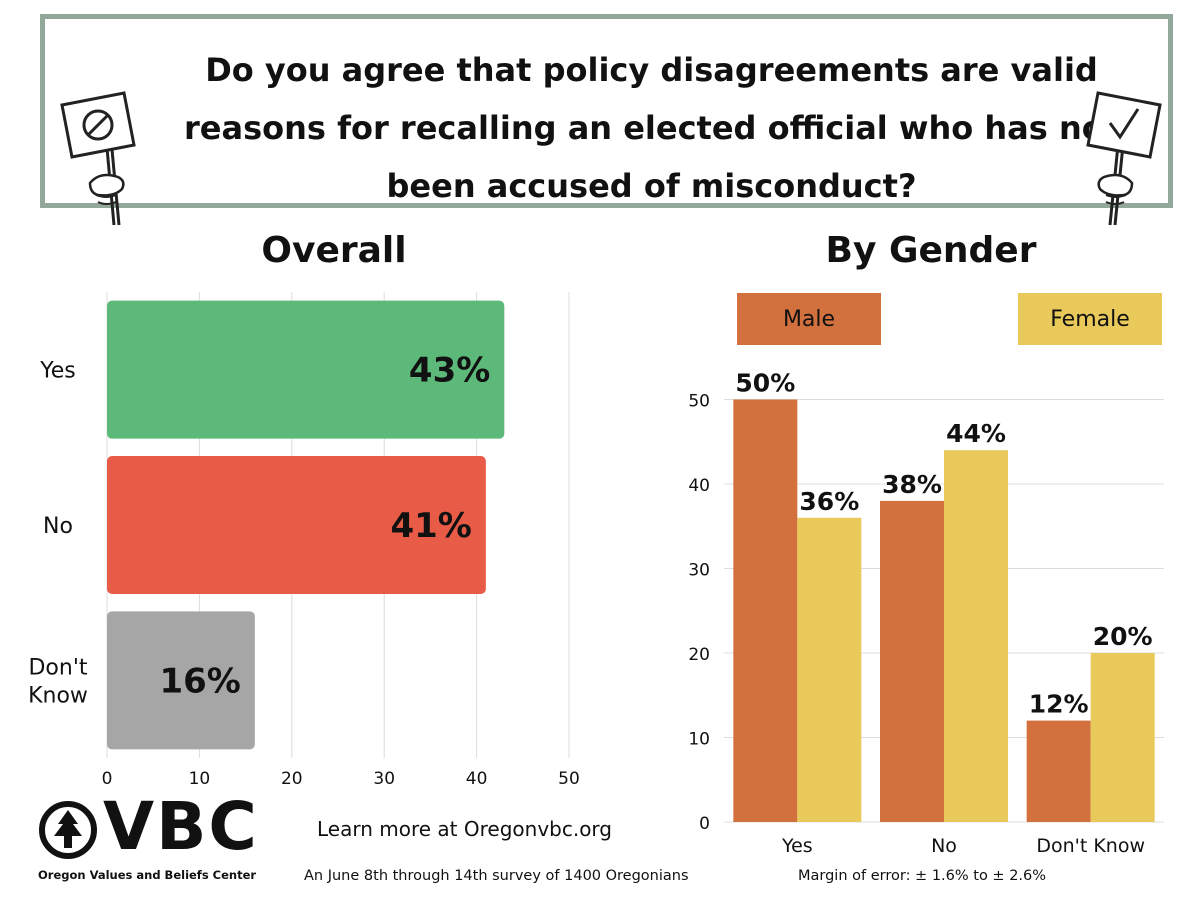 The image size is (1200, 900). Describe the element at coordinates (430, 526) in the screenshot. I see `bar-value-label: 41%` at that location.